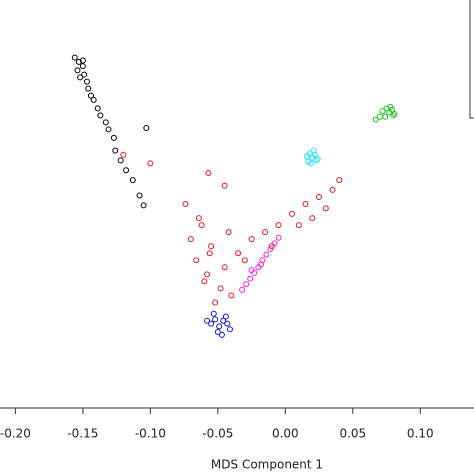 Image resolution: width=474 pixels, height=474 pixels. What do you see at coordinates (82, 434) in the screenshot?
I see `x-tick-label: -0.15` at bounding box center [82, 434].